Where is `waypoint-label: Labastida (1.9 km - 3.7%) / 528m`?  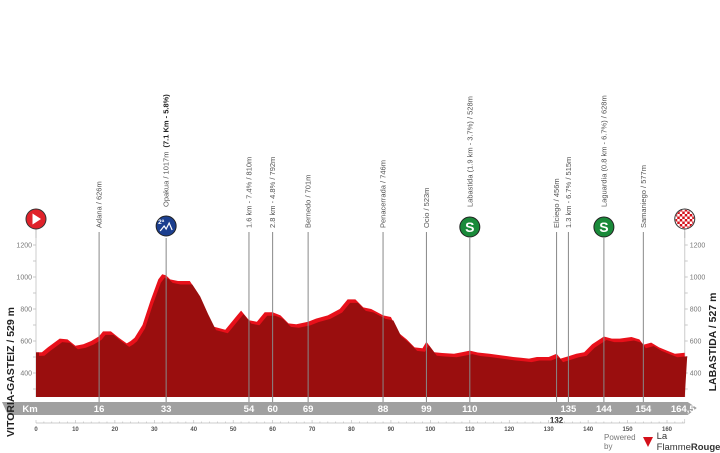 waypoint-label: Labastida (1.9 km - 3.7%) / 528m is located at coordinates (469, 151).